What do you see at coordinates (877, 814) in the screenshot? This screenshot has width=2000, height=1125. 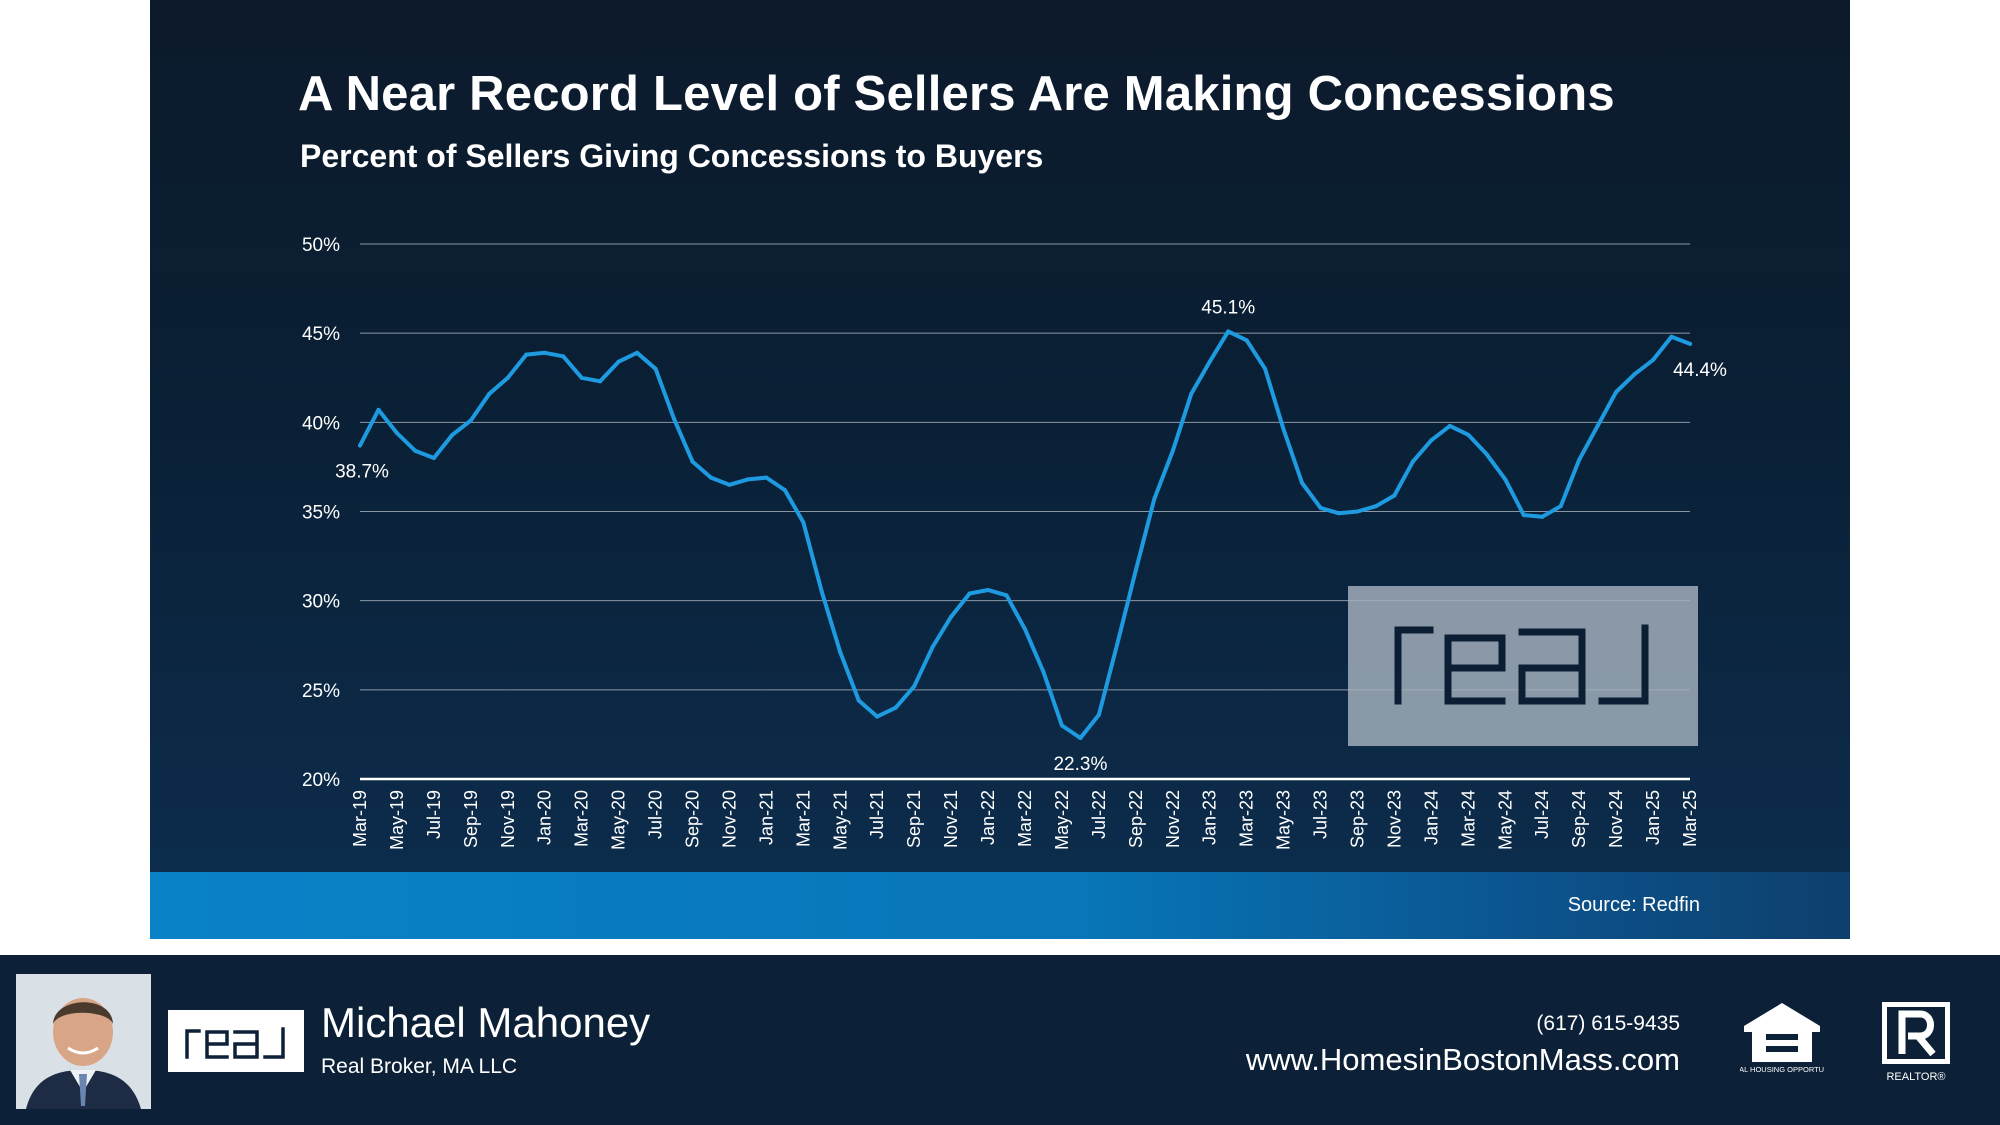 I see `x-tick-label: Jul-21` at bounding box center [877, 814].